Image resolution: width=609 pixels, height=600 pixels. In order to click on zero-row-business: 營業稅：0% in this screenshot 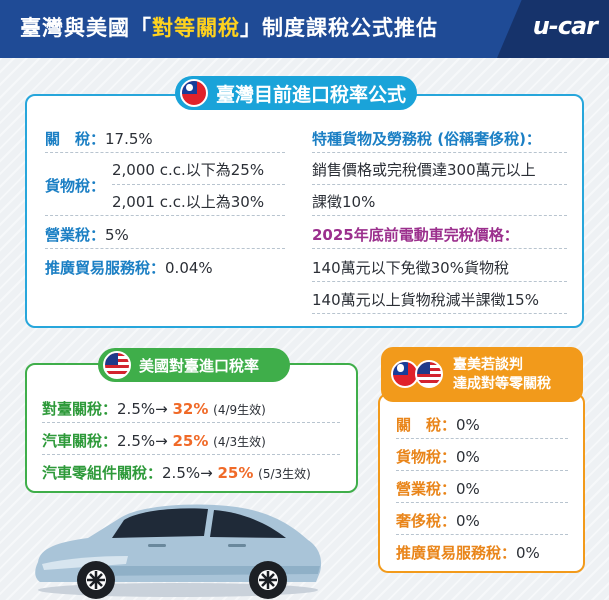, I will do `click(438, 489)`.